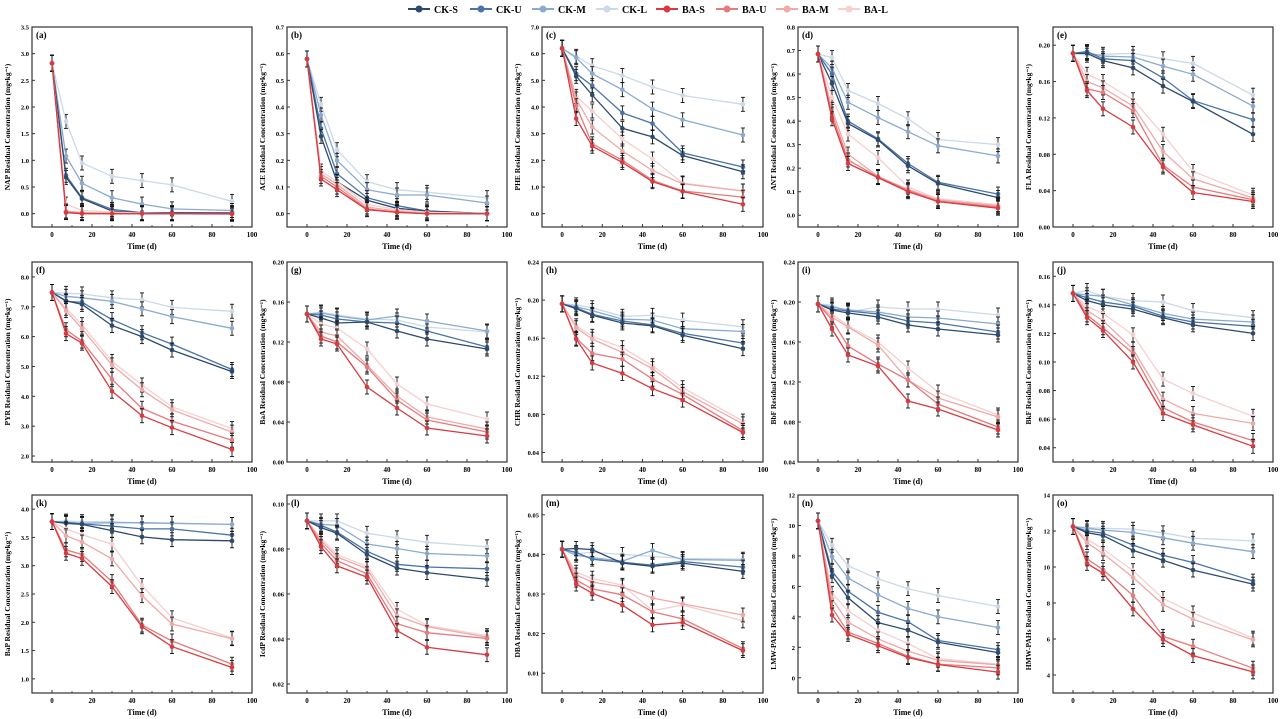 Image resolution: width=1285 pixels, height=719 pixels. I want to click on y-tick-label: 0.3, so click(791, 145).